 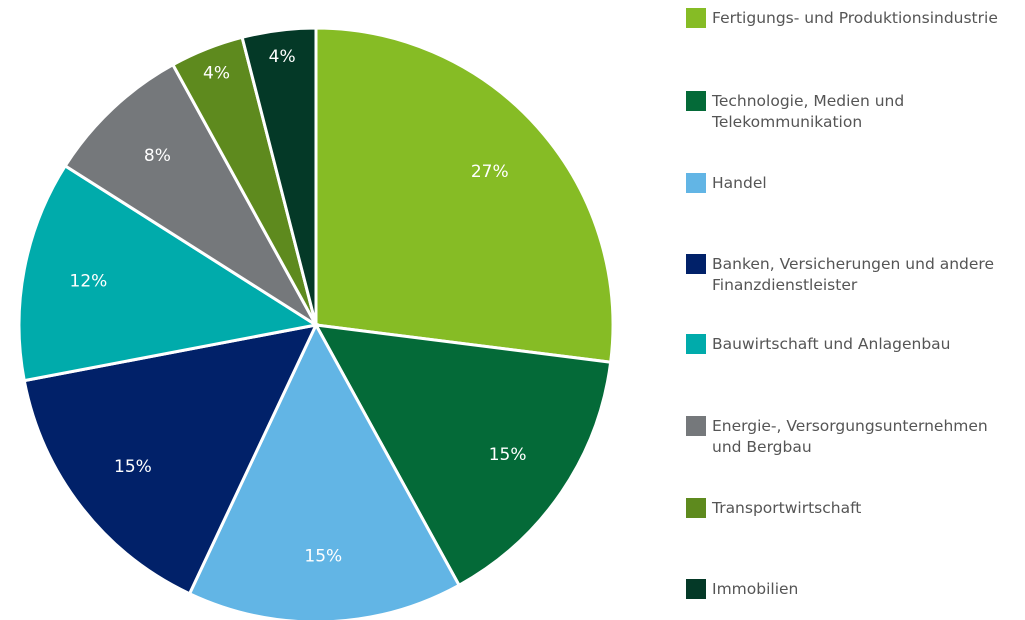 I want to click on legend-label: Bauwirtschaft und Anlagenbau, so click(x=831, y=344).